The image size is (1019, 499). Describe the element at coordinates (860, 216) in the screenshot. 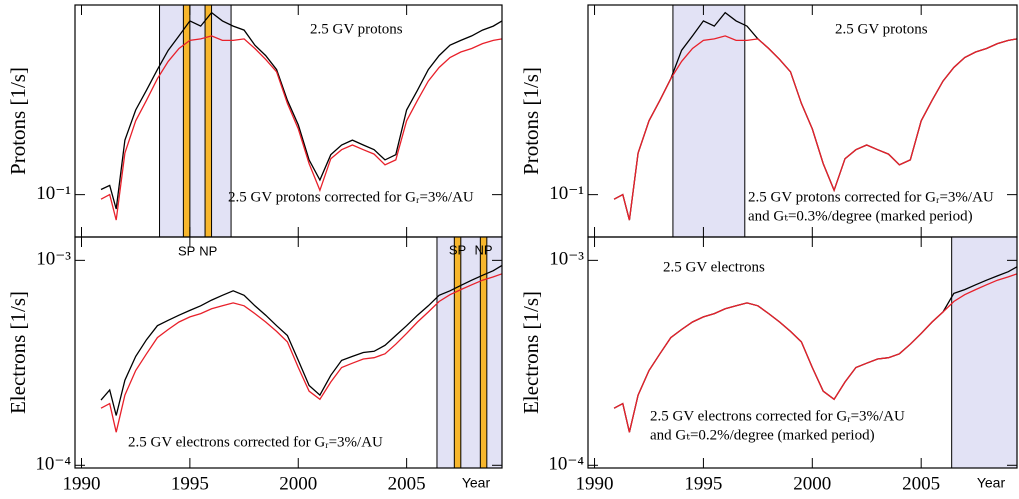

I see `annotation: and Gₜ=0.3%/degree (marked period)` at that location.